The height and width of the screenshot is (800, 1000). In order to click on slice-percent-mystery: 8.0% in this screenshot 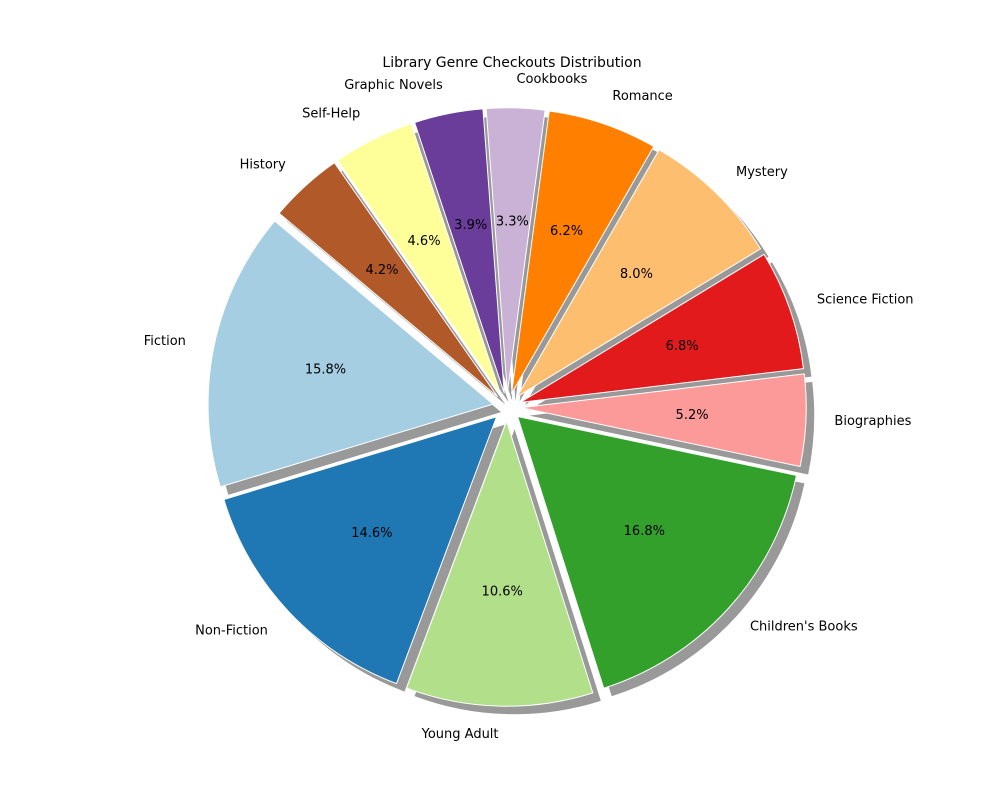, I will do `click(636, 274)`.